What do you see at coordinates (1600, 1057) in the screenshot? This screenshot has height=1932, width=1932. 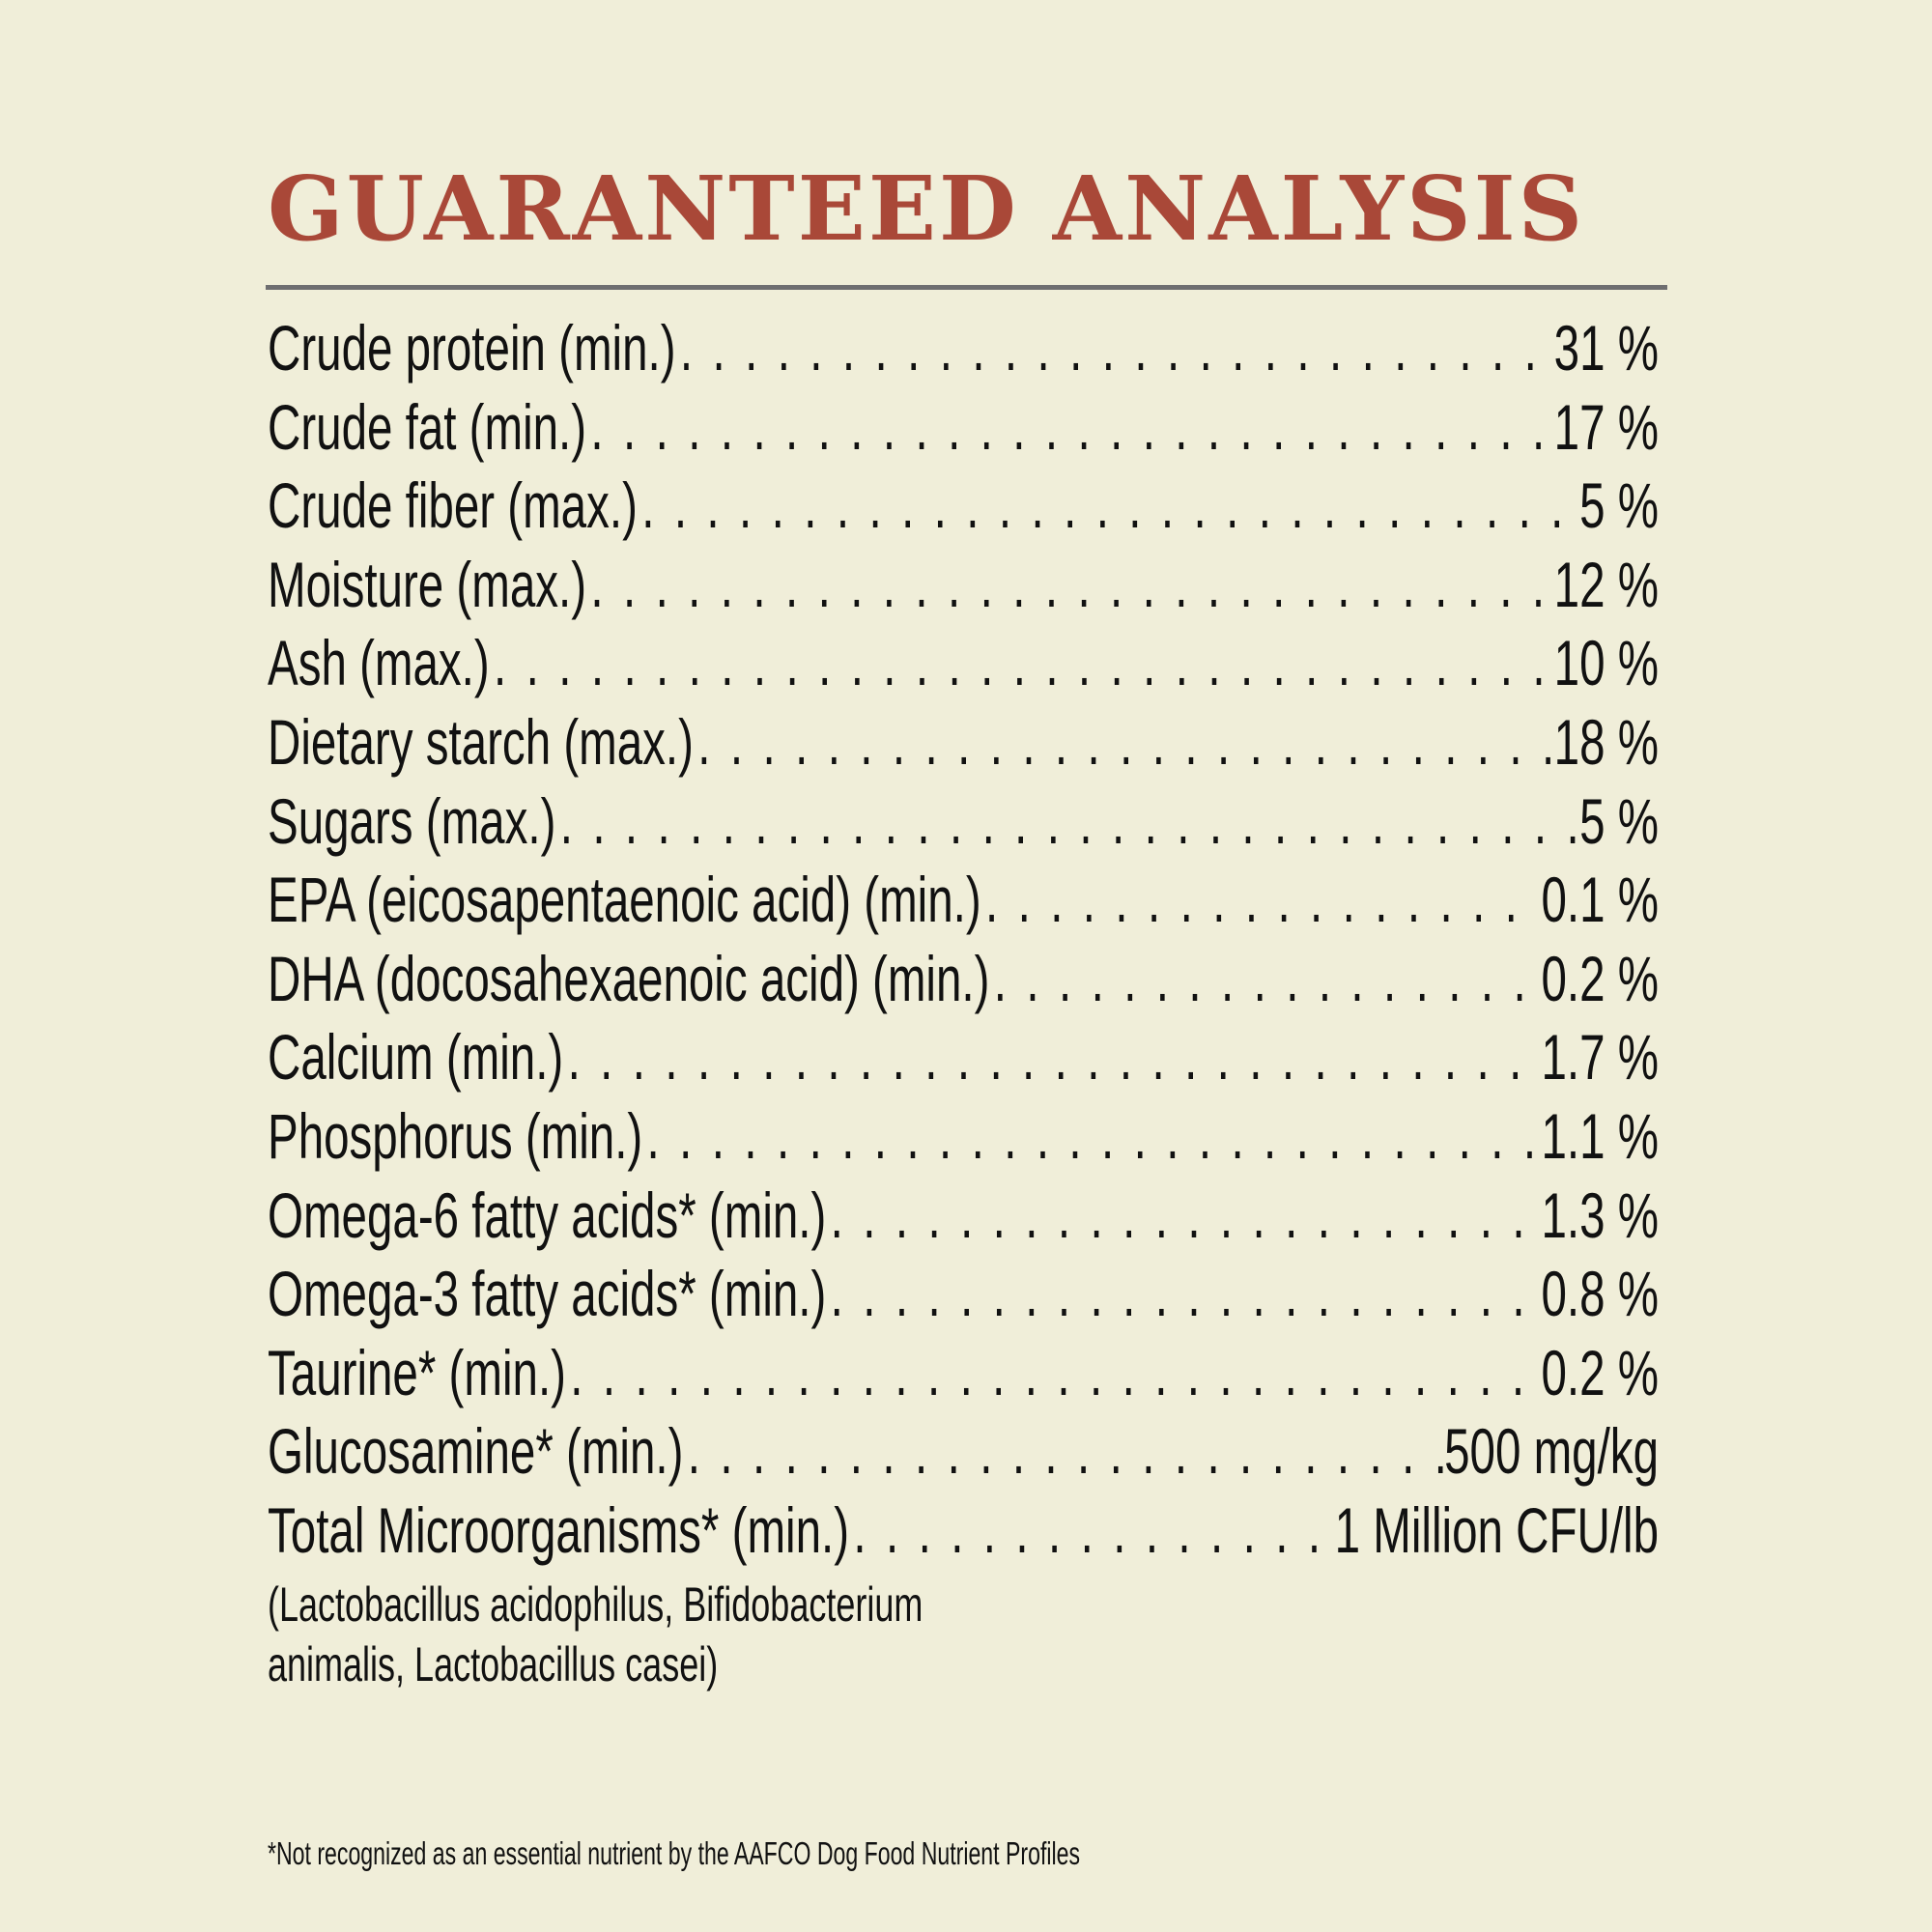 I see `nutrient-value: 1.7 %` at bounding box center [1600, 1057].